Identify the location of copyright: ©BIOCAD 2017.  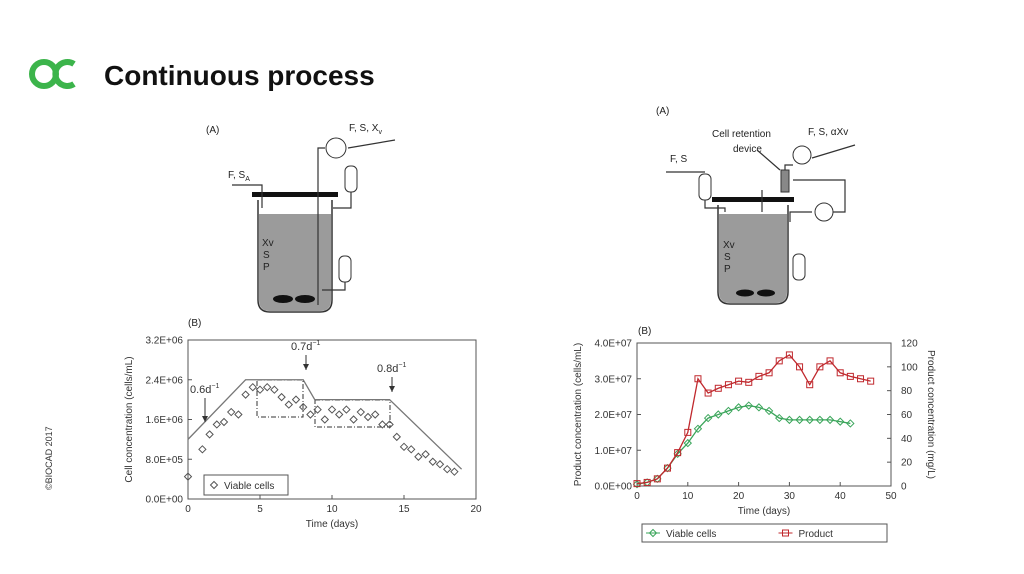
(49, 458).